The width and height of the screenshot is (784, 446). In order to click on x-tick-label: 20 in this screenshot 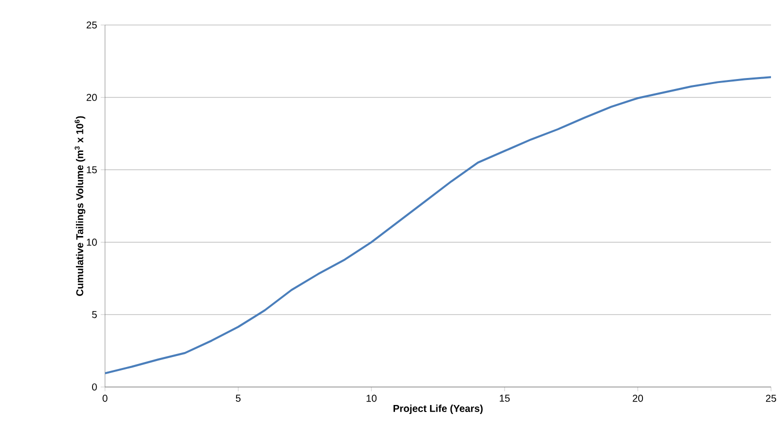, I will do `click(637, 398)`.